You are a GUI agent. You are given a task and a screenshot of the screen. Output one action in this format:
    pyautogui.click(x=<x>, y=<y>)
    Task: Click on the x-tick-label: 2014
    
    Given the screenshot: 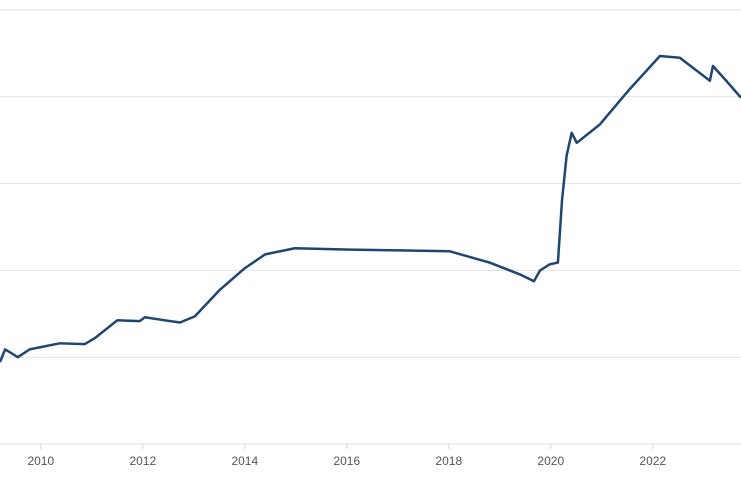 What is the action you would take?
    pyautogui.click(x=244, y=461)
    